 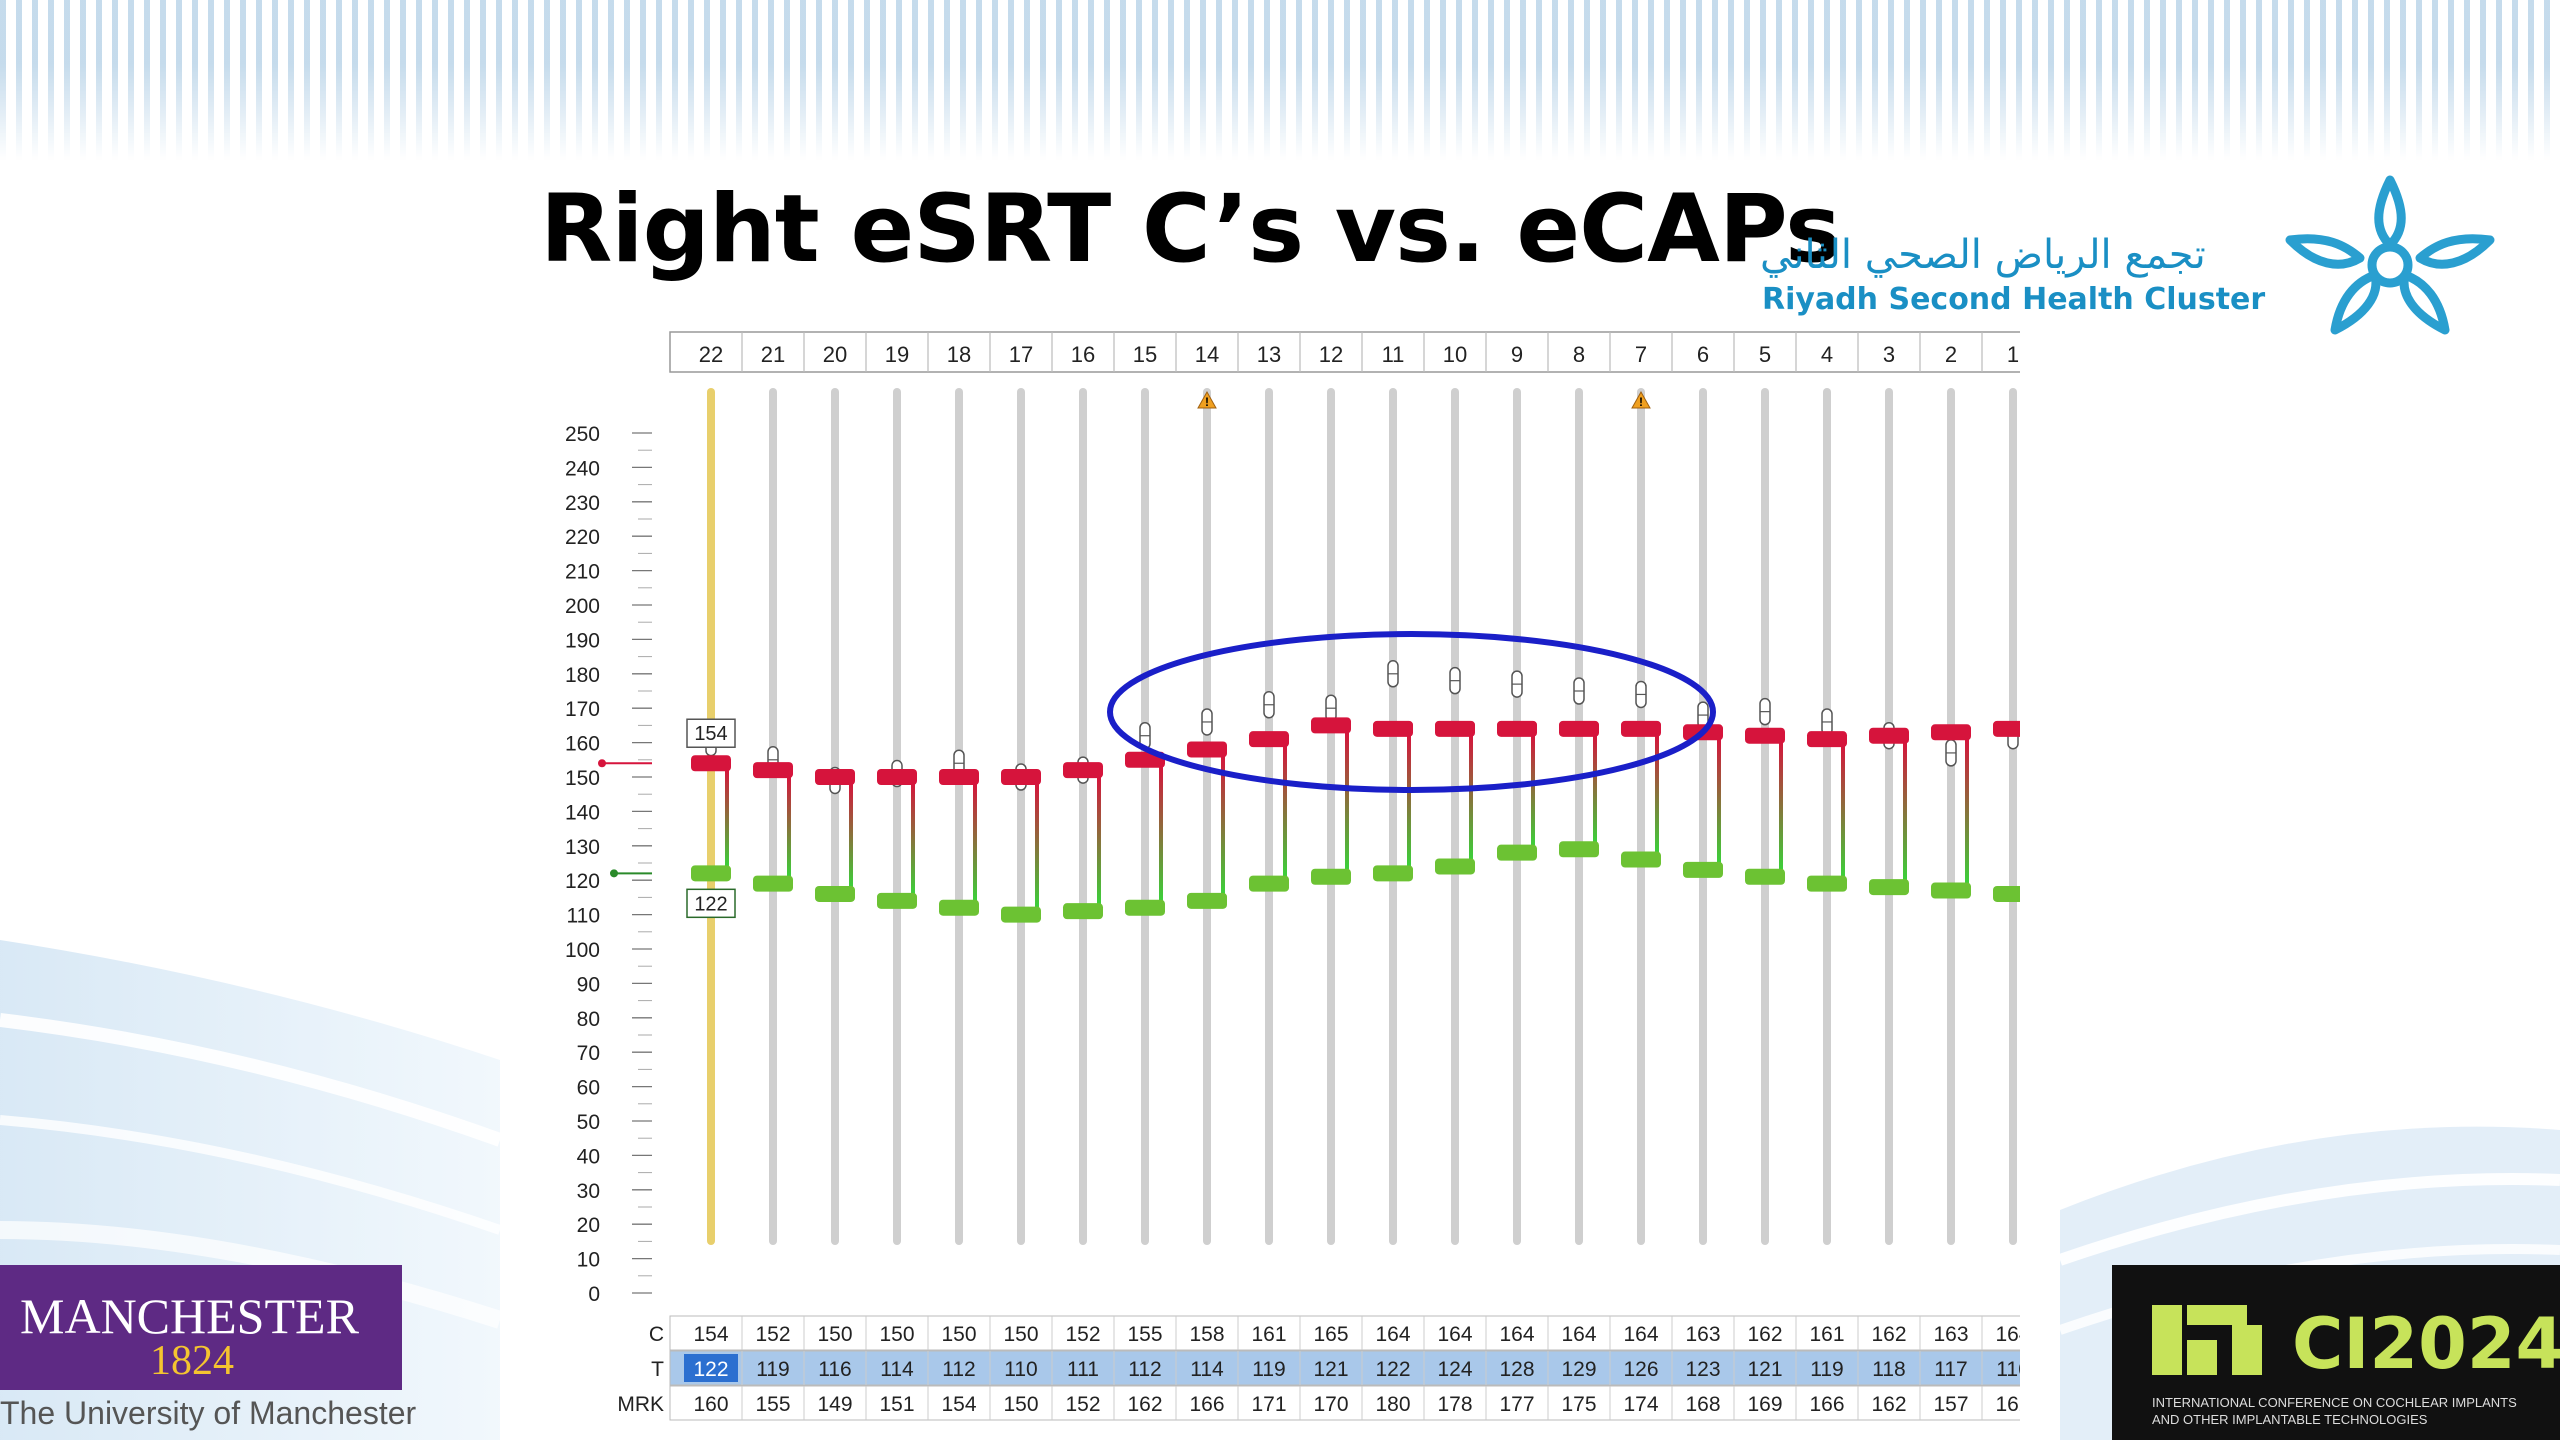 What do you see at coordinates (1827, 354) in the screenshot?
I see `electrode-number-4: 4` at bounding box center [1827, 354].